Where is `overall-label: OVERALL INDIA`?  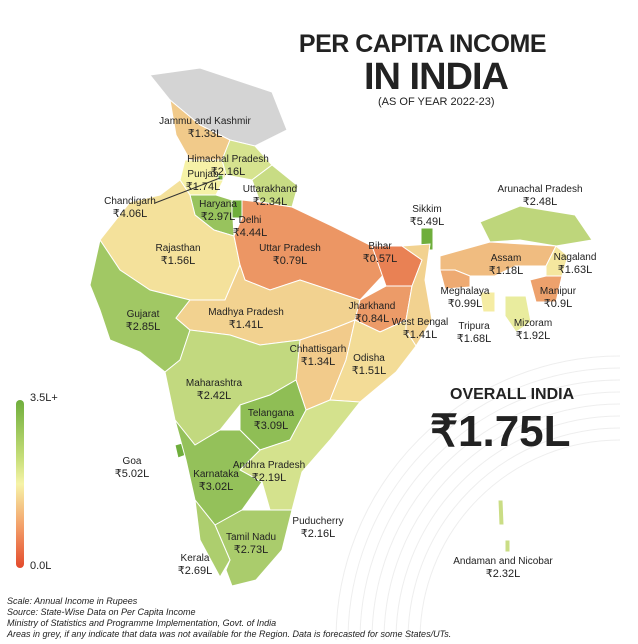 overall-label: OVERALL INDIA is located at coordinates (512, 394).